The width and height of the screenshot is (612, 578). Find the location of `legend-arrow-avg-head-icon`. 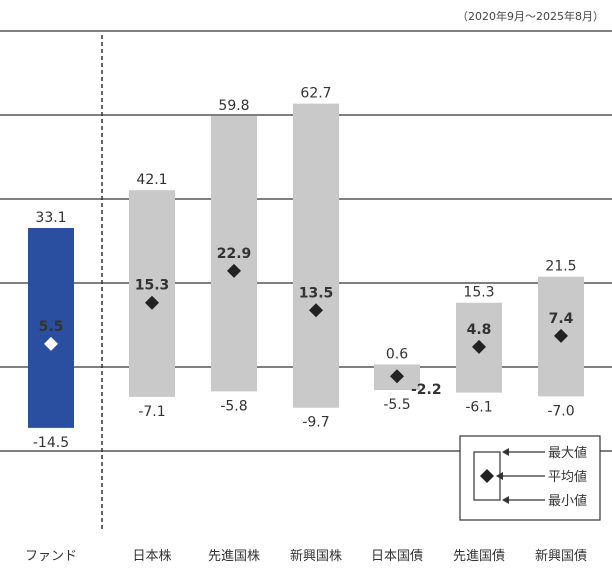

legend-arrow-avg-head-icon is located at coordinates (499, 476).